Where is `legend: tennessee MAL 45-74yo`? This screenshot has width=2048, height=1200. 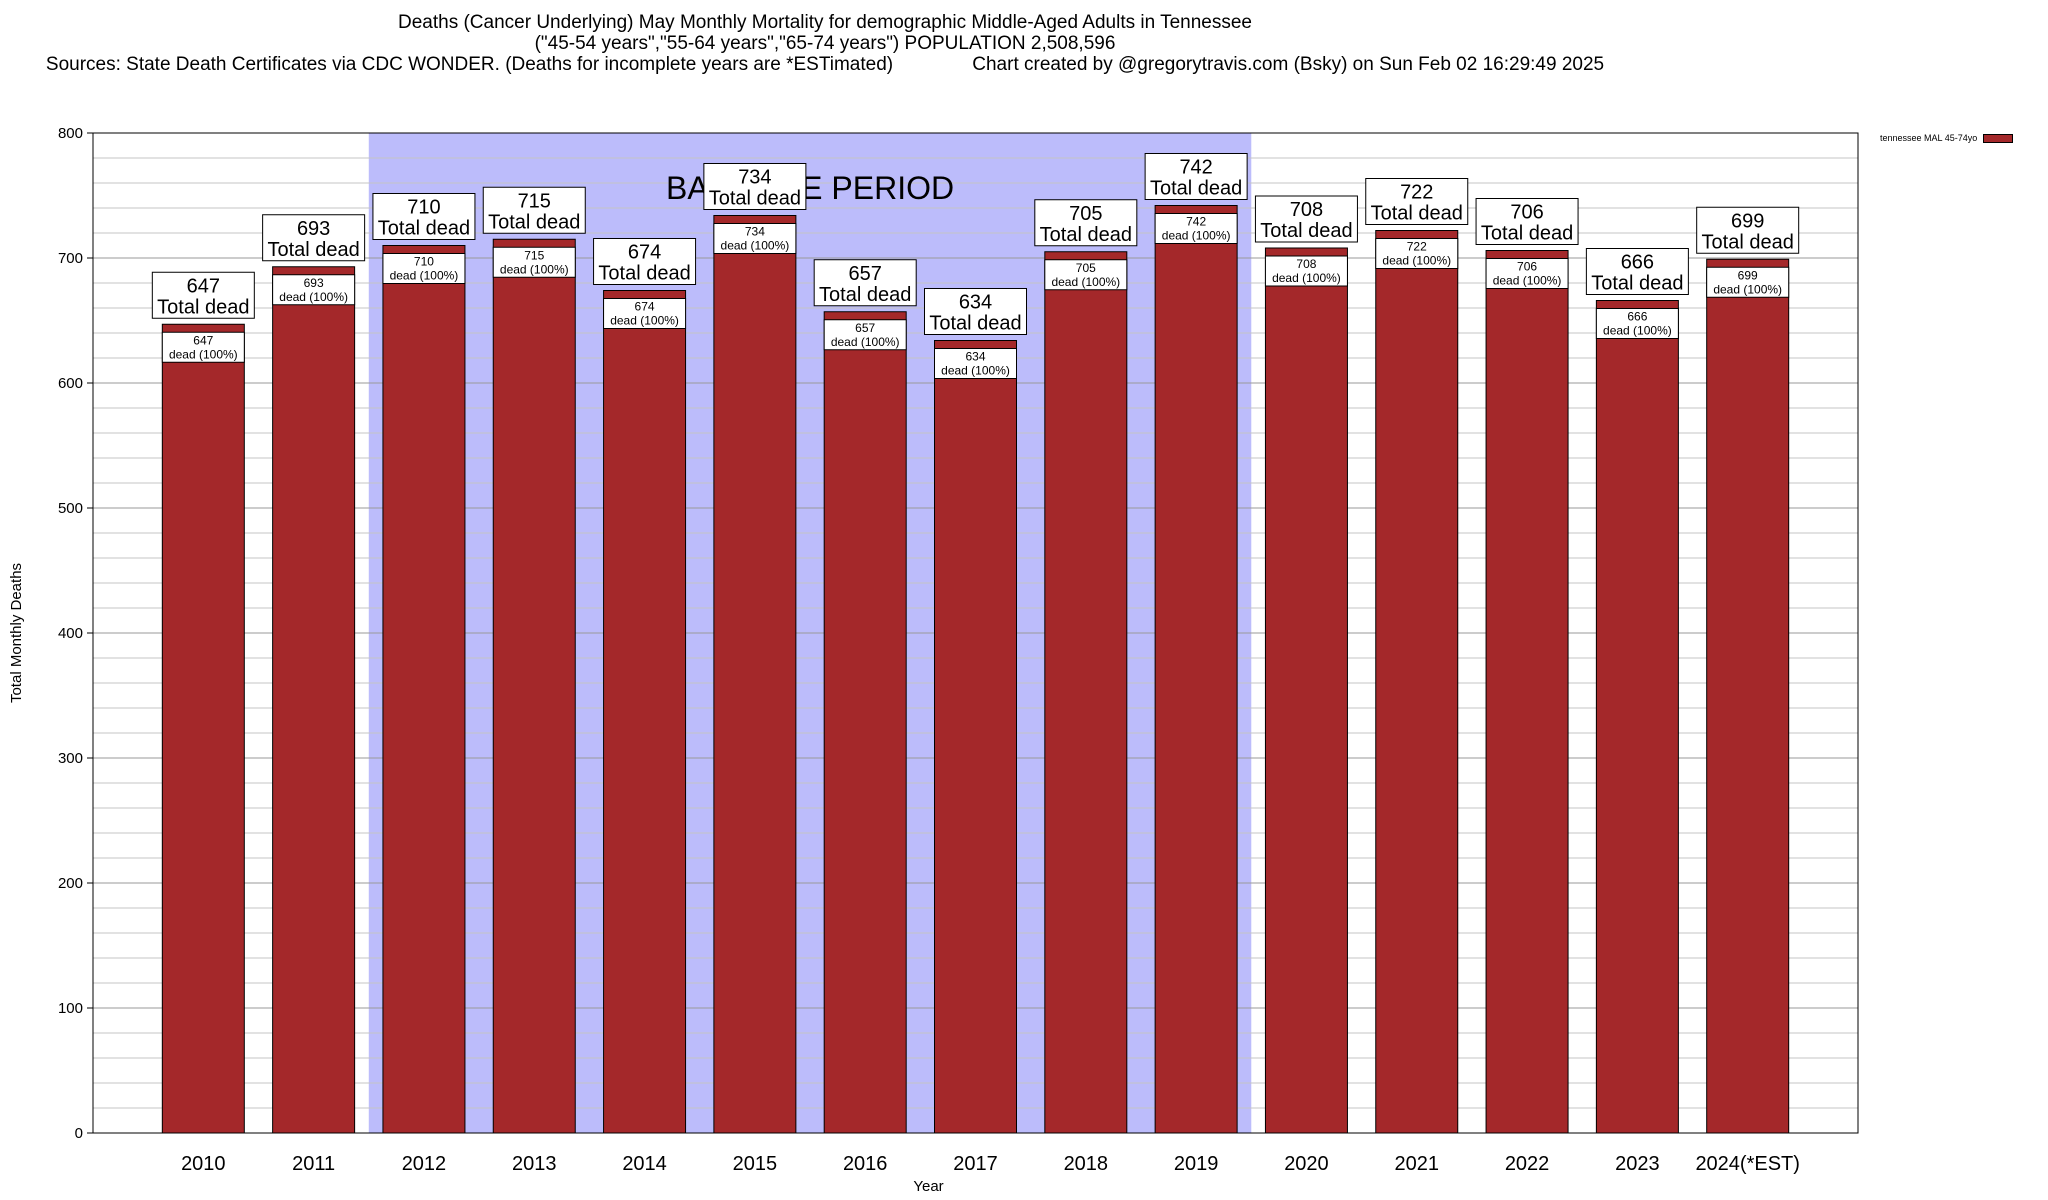
legend: tennessee MAL 45-74yo is located at coordinates (1947, 138).